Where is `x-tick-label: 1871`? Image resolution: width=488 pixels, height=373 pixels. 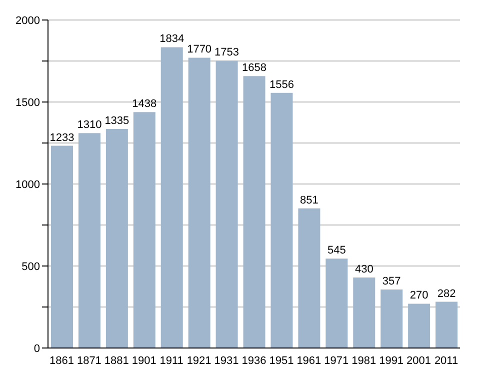
x-tick-label: 1871 is located at coordinates (89, 360).